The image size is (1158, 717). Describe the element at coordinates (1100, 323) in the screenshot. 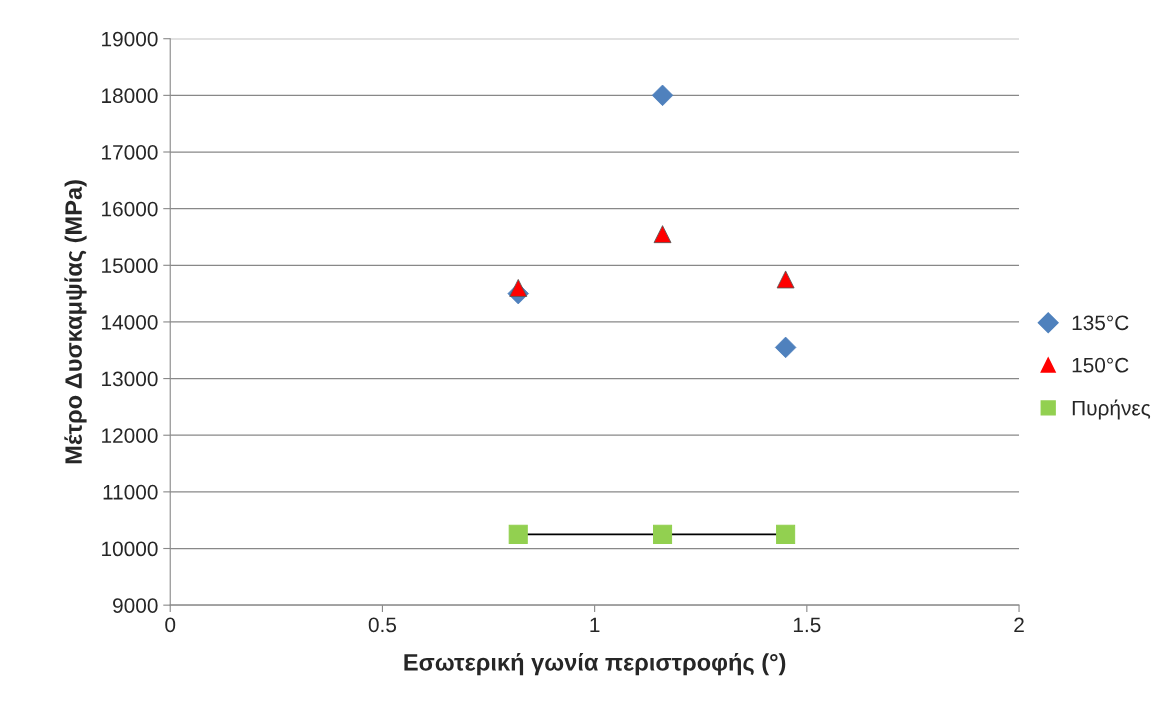

I see `legend-label: 135°C` at that location.